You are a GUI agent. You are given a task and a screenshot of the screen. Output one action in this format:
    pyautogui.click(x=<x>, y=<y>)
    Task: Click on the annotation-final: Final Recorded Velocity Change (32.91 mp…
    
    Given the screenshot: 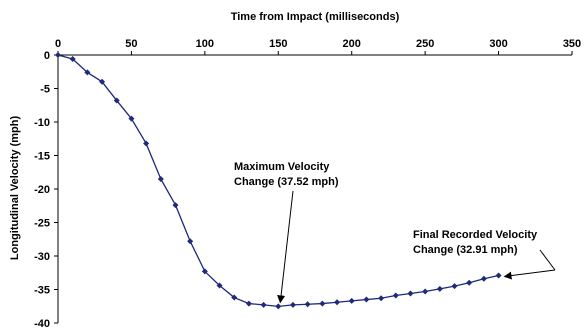 What is the action you would take?
    pyautogui.click(x=484, y=254)
    